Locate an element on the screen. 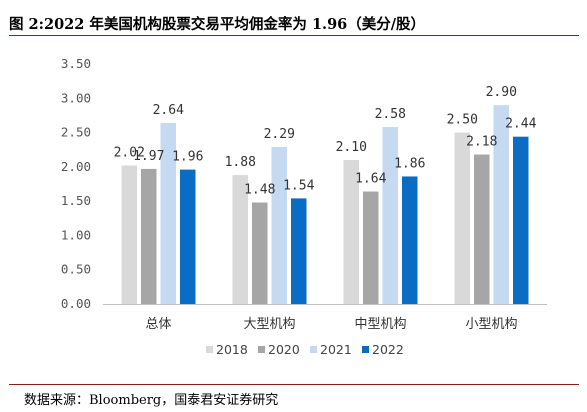  y-tick-label: 2.00 is located at coordinates (76, 166).